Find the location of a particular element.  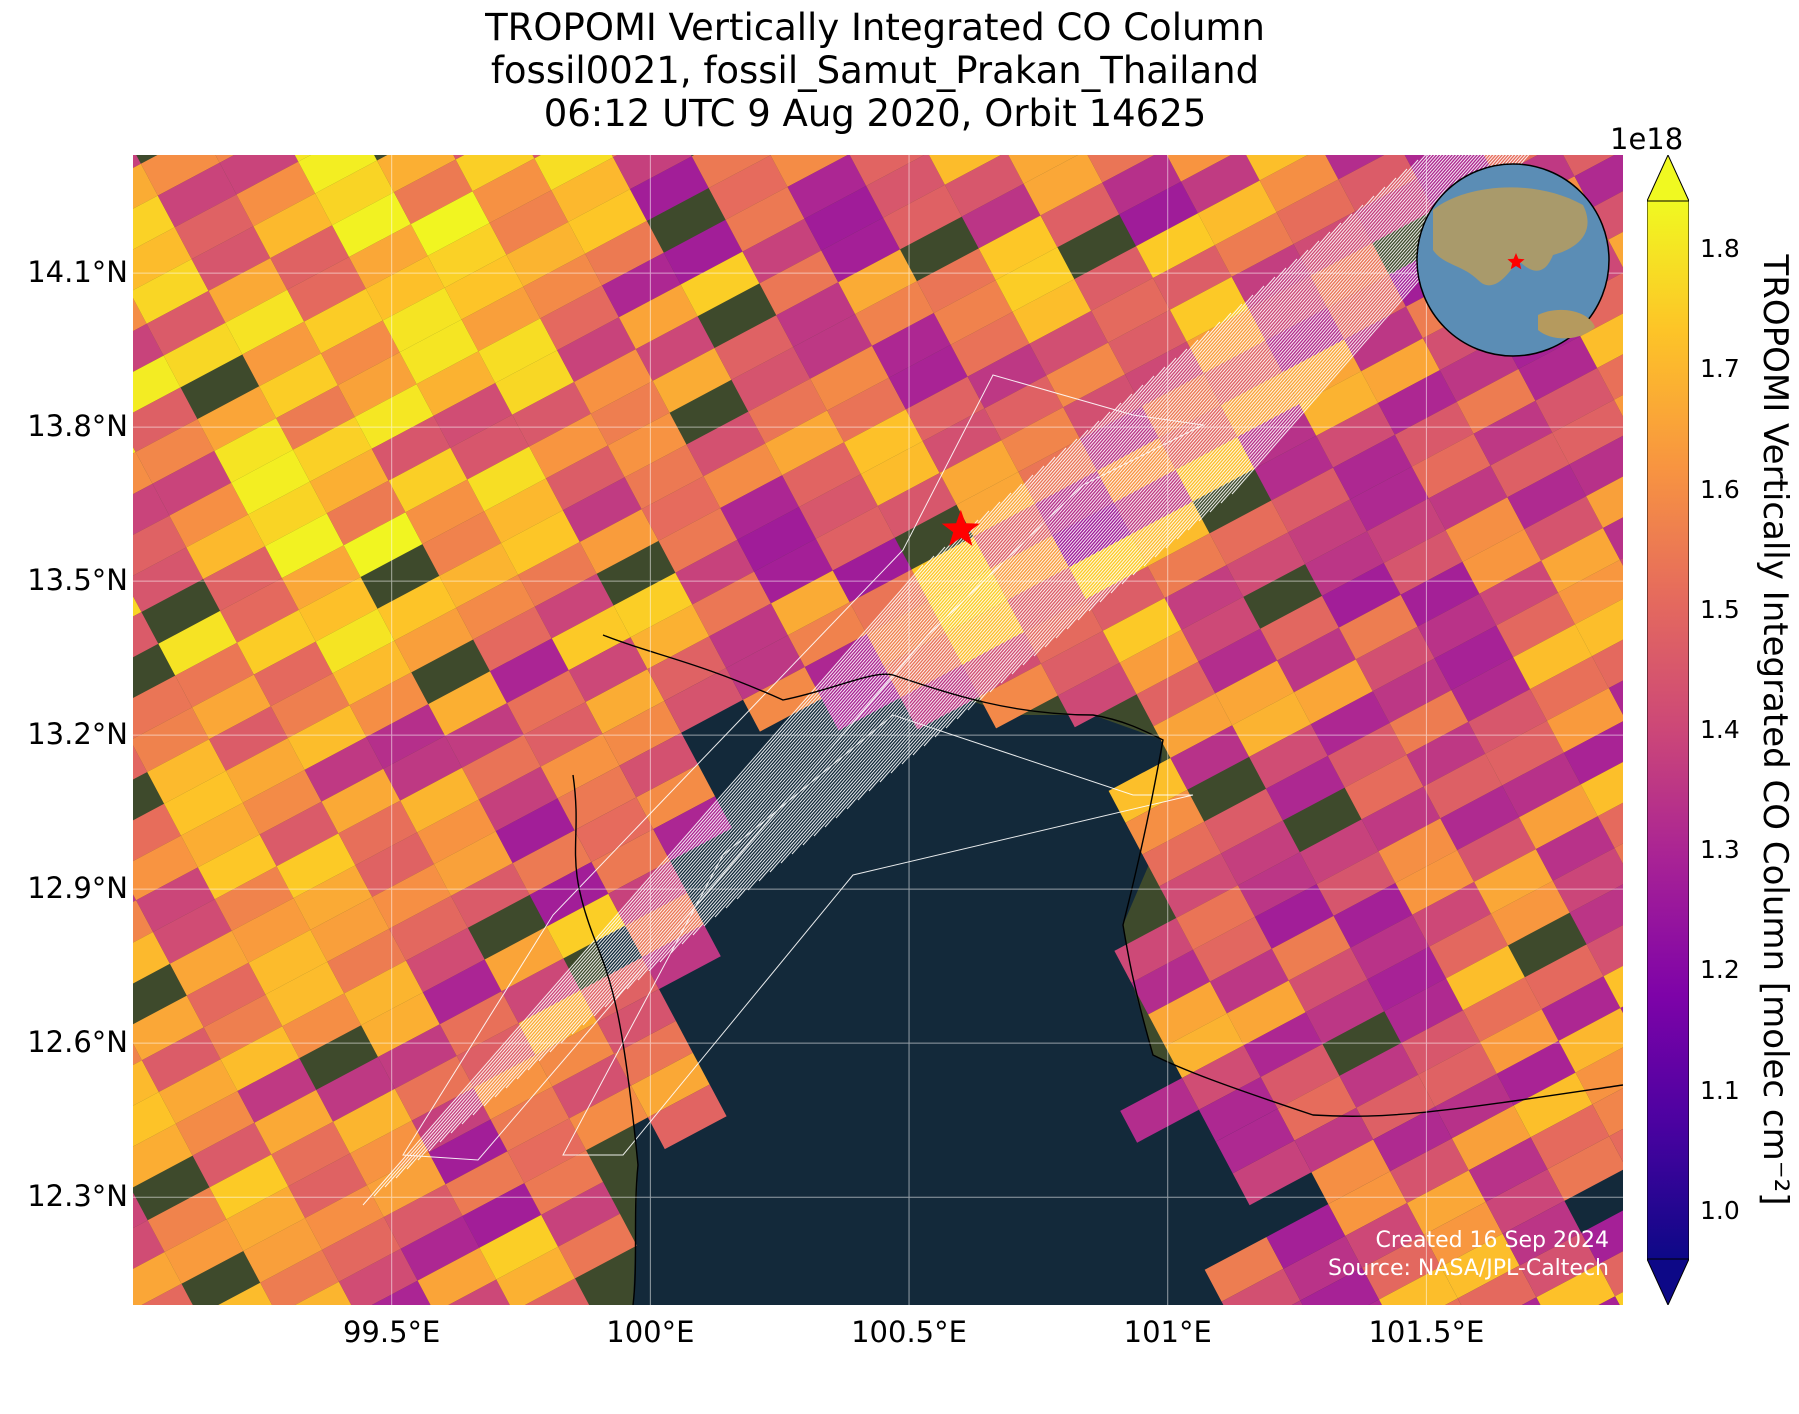

colorbar-tick: 1.6 is located at coordinates (1720, 489).